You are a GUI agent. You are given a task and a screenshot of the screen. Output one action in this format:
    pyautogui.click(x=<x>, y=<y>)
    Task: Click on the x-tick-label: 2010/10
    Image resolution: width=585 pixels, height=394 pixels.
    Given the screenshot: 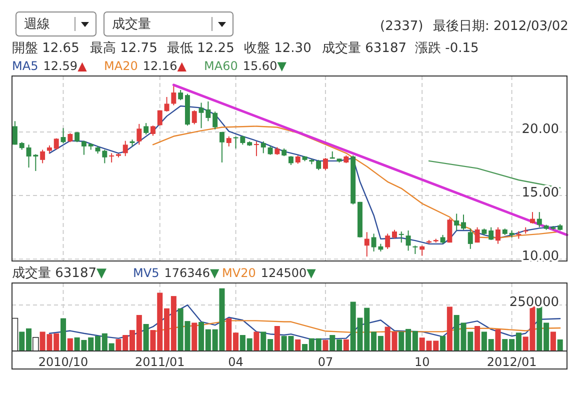 What is the action you would take?
    pyautogui.click(x=63, y=362)
    